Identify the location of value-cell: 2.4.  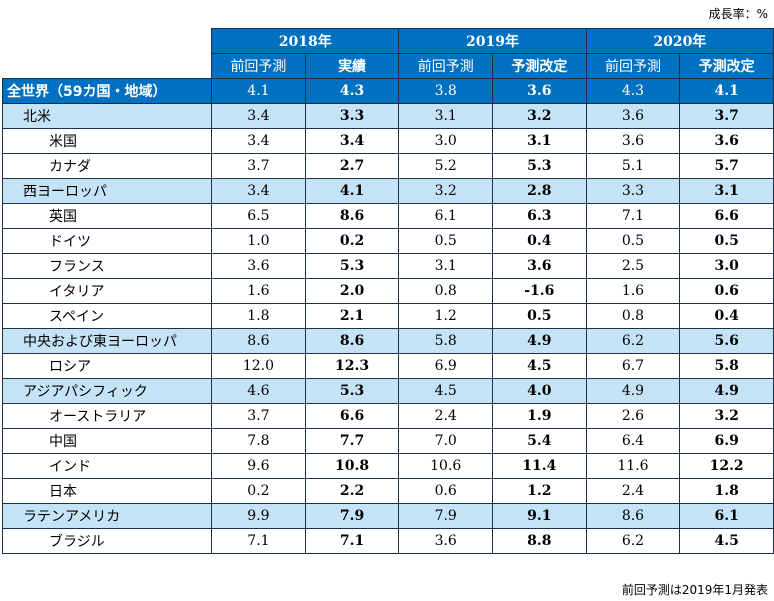
(446, 416).